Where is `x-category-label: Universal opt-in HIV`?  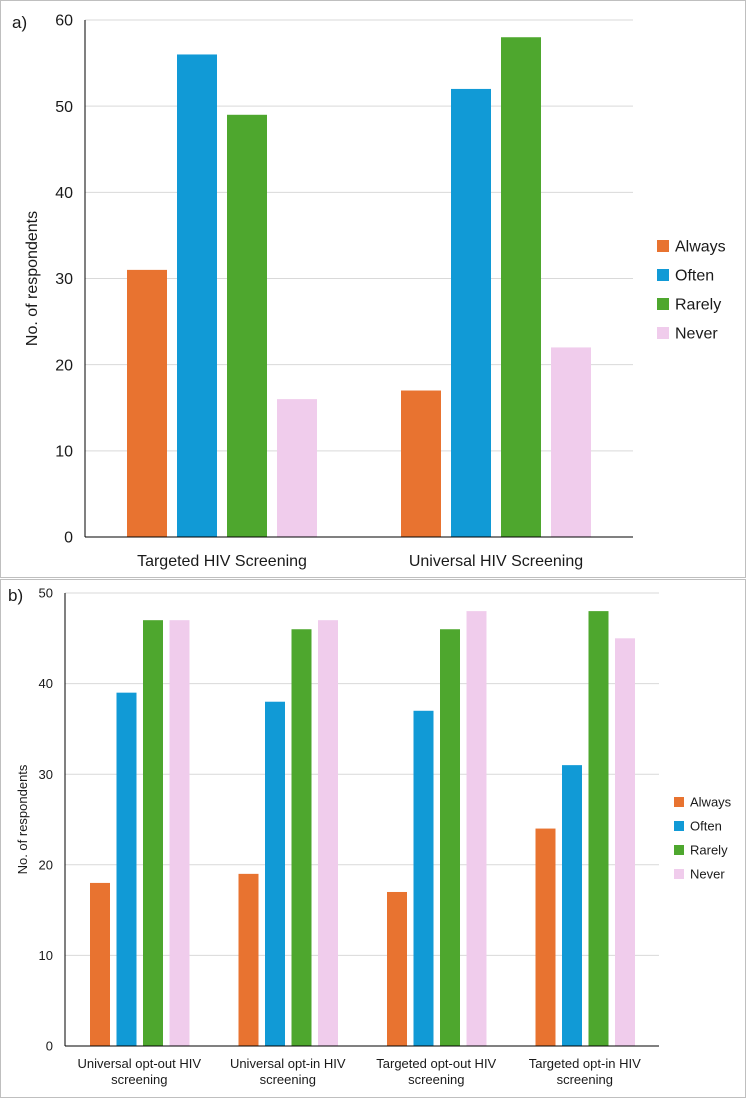 x-category-label: Universal opt-in HIV is located at coordinates (288, 1063).